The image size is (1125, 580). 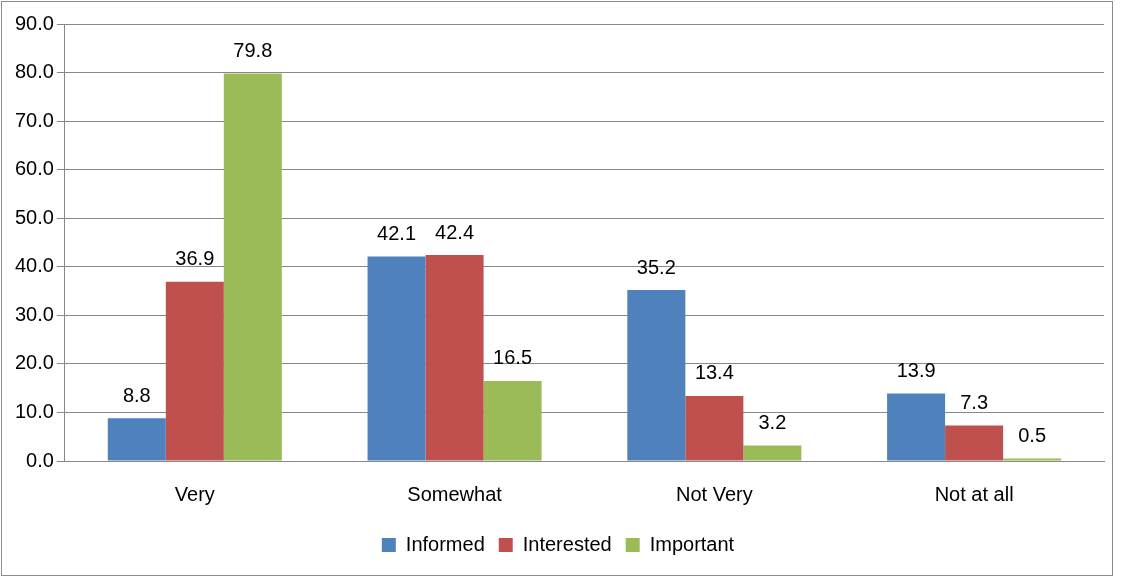 What do you see at coordinates (714, 493) in the screenshot?
I see `x-tick-label: Not Very` at bounding box center [714, 493].